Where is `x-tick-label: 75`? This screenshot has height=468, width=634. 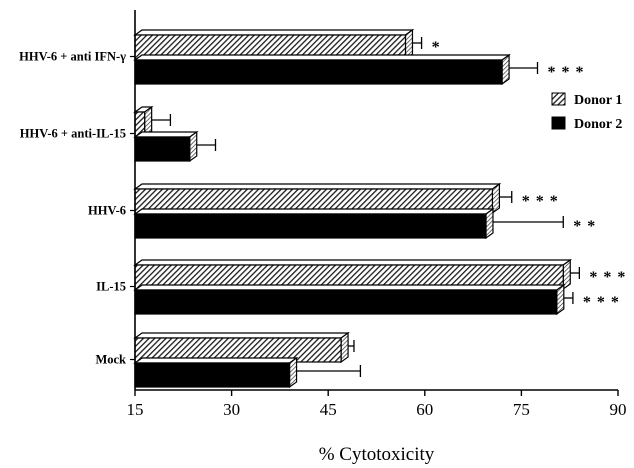 x-tick-label: 75 is located at coordinates (521, 409).